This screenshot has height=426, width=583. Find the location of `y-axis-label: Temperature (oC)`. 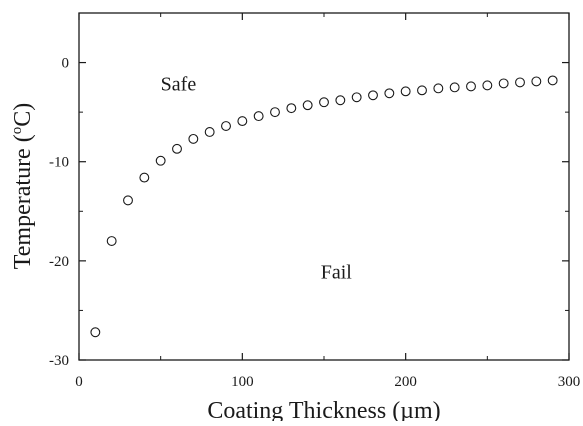

y-axis-label: Temperature (oC) is located at coordinates (22, 186).